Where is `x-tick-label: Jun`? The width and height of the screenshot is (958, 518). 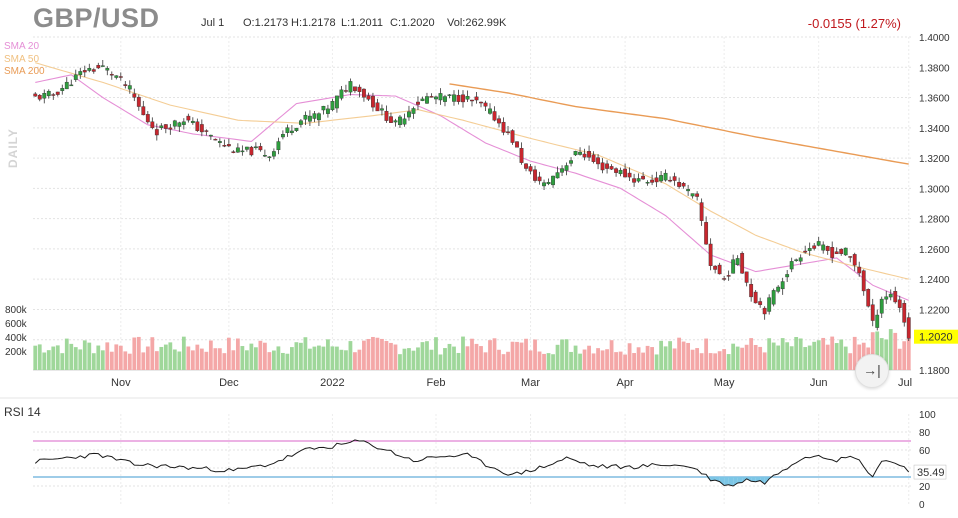 x-tick-label: Jun is located at coordinates (819, 383).